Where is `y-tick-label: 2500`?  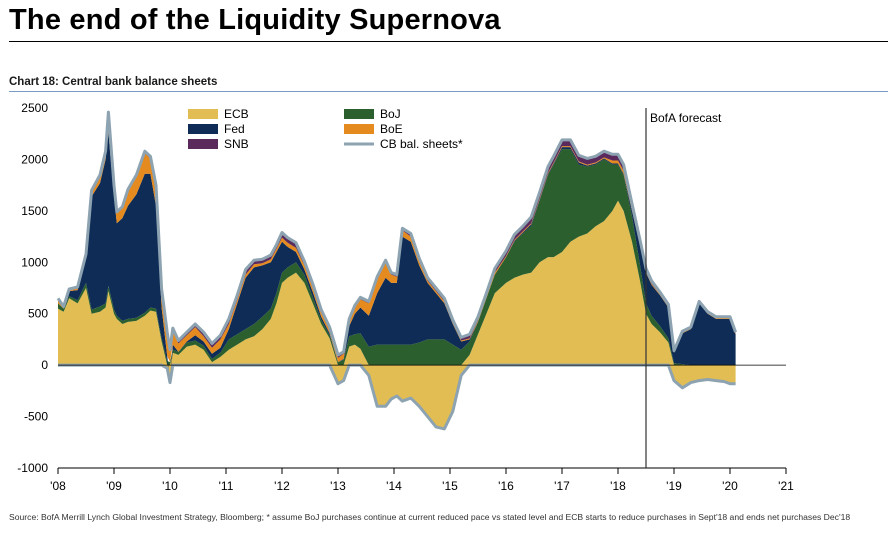 y-tick-label: 2500 is located at coordinates (34, 108).